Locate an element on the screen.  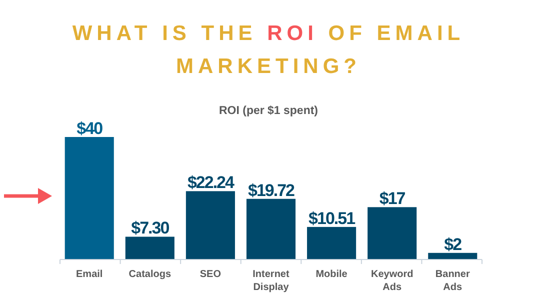
data-label: $17 is located at coordinates (392, 198).